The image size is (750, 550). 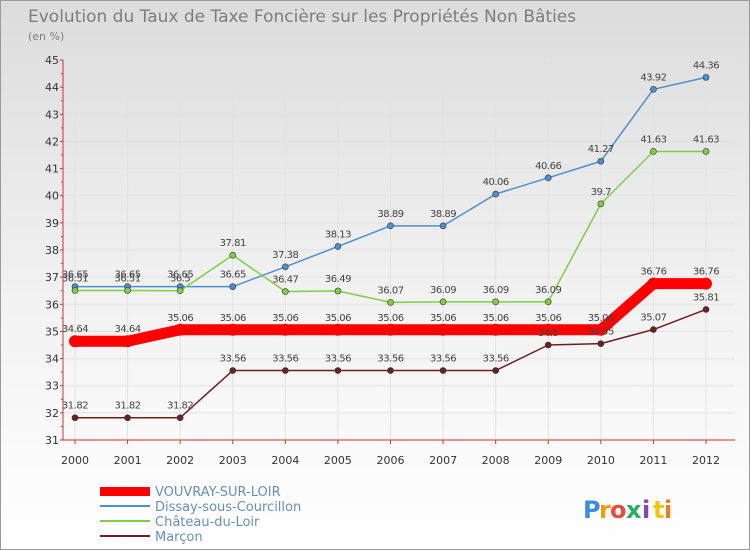 What do you see at coordinates (653, 460) in the screenshot?
I see `x-tick-label: 2011` at bounding box center [653, 460].